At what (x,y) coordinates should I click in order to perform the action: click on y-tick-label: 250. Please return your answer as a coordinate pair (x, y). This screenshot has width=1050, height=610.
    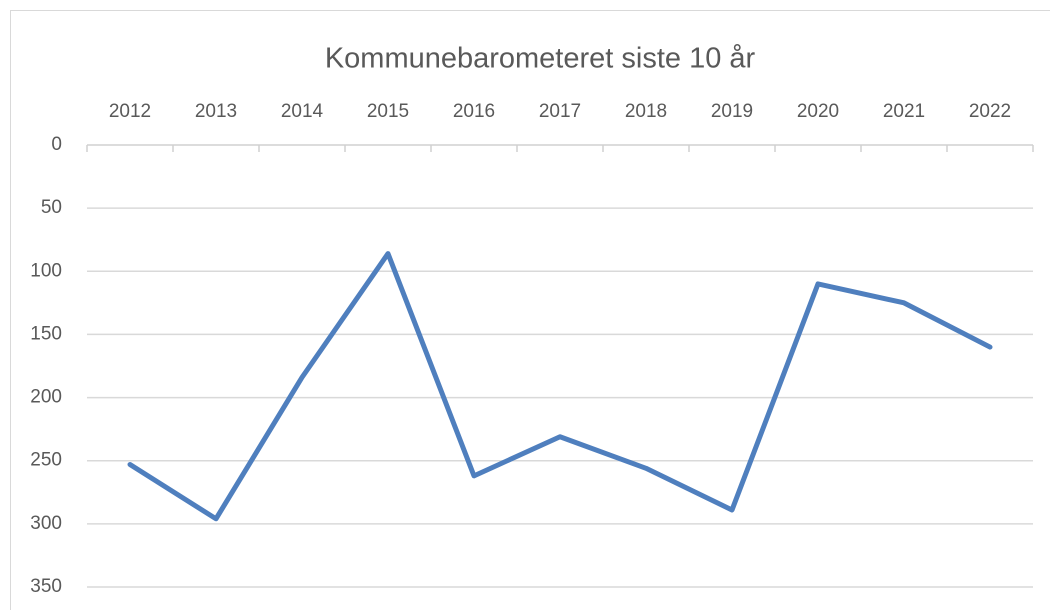
    Looking at the image, I should click on (46, 460).